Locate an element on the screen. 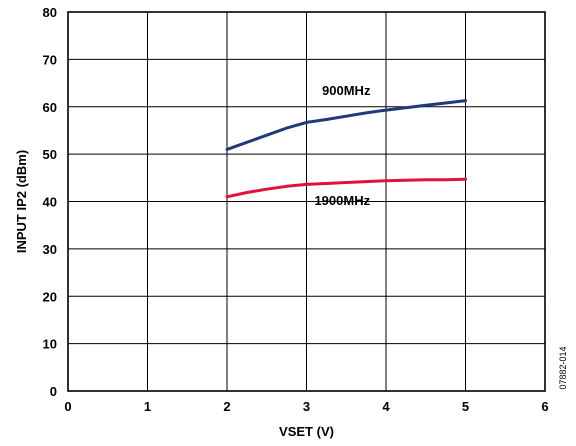  series-labels: 900MHz 1900MHz is located at coordinates (342, 145).